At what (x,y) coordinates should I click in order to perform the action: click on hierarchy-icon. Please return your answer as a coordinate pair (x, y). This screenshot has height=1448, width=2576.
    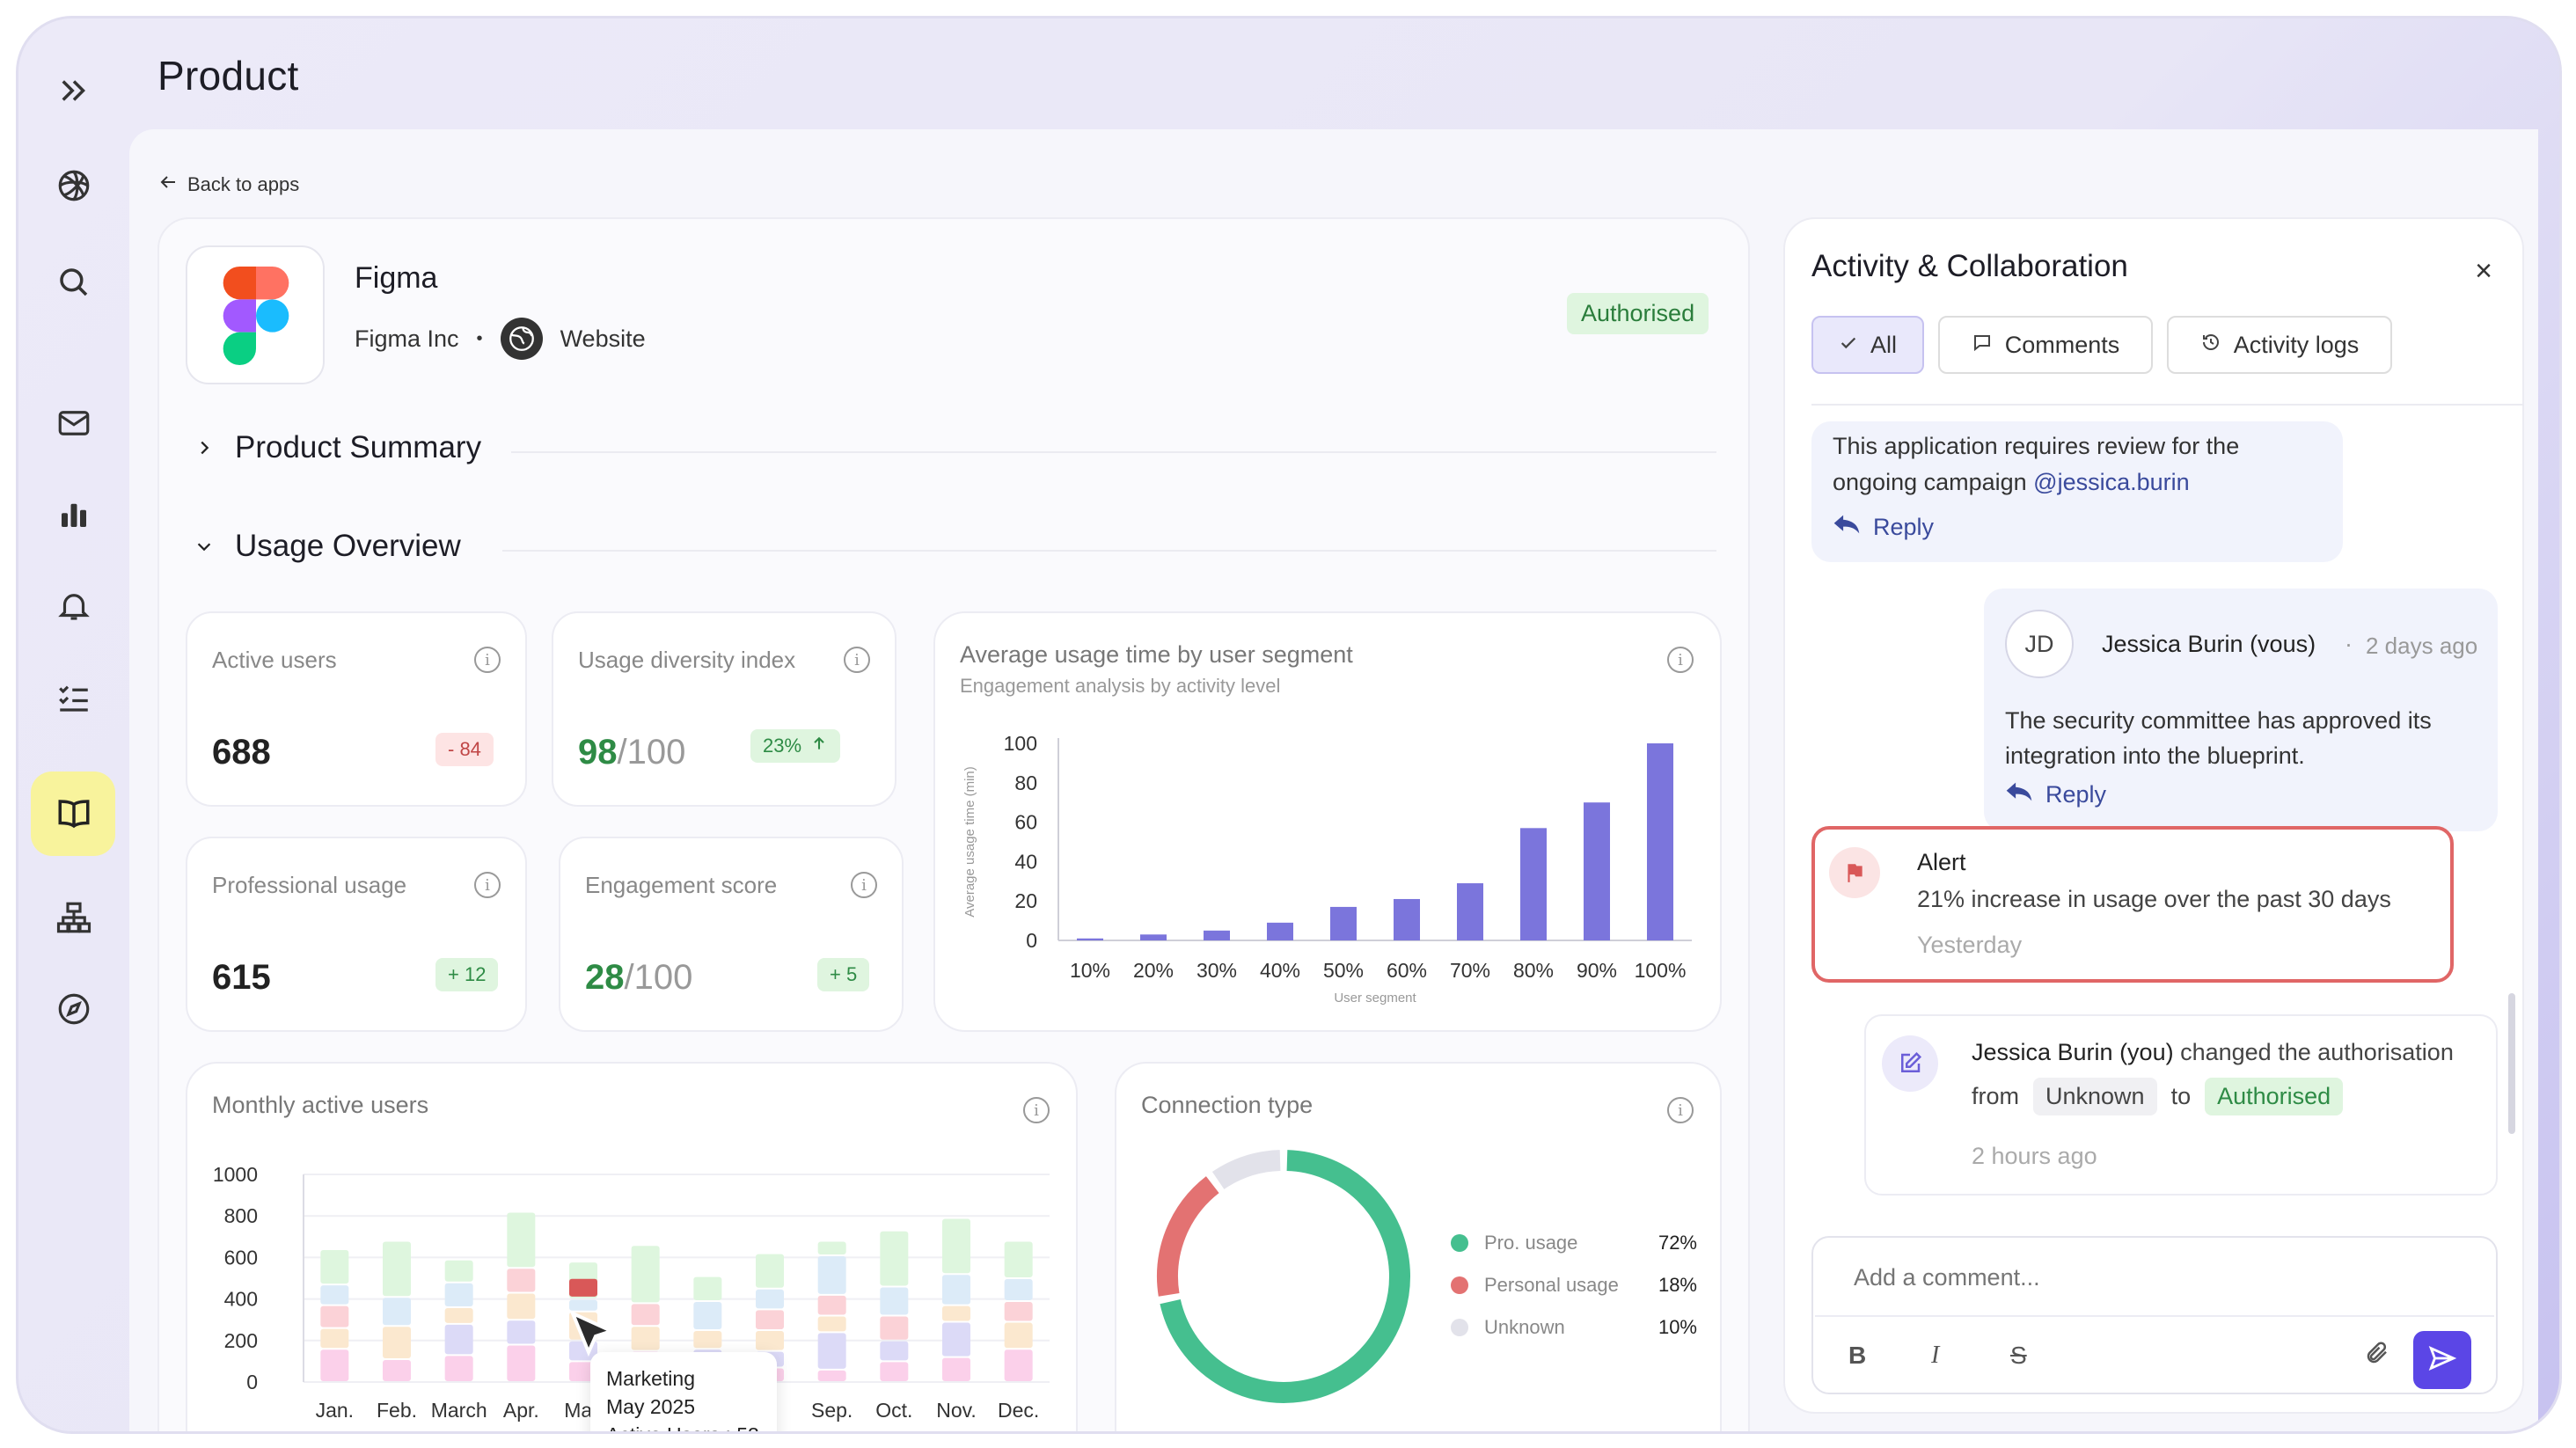
    Looking at the image, I should click on (74, 917).